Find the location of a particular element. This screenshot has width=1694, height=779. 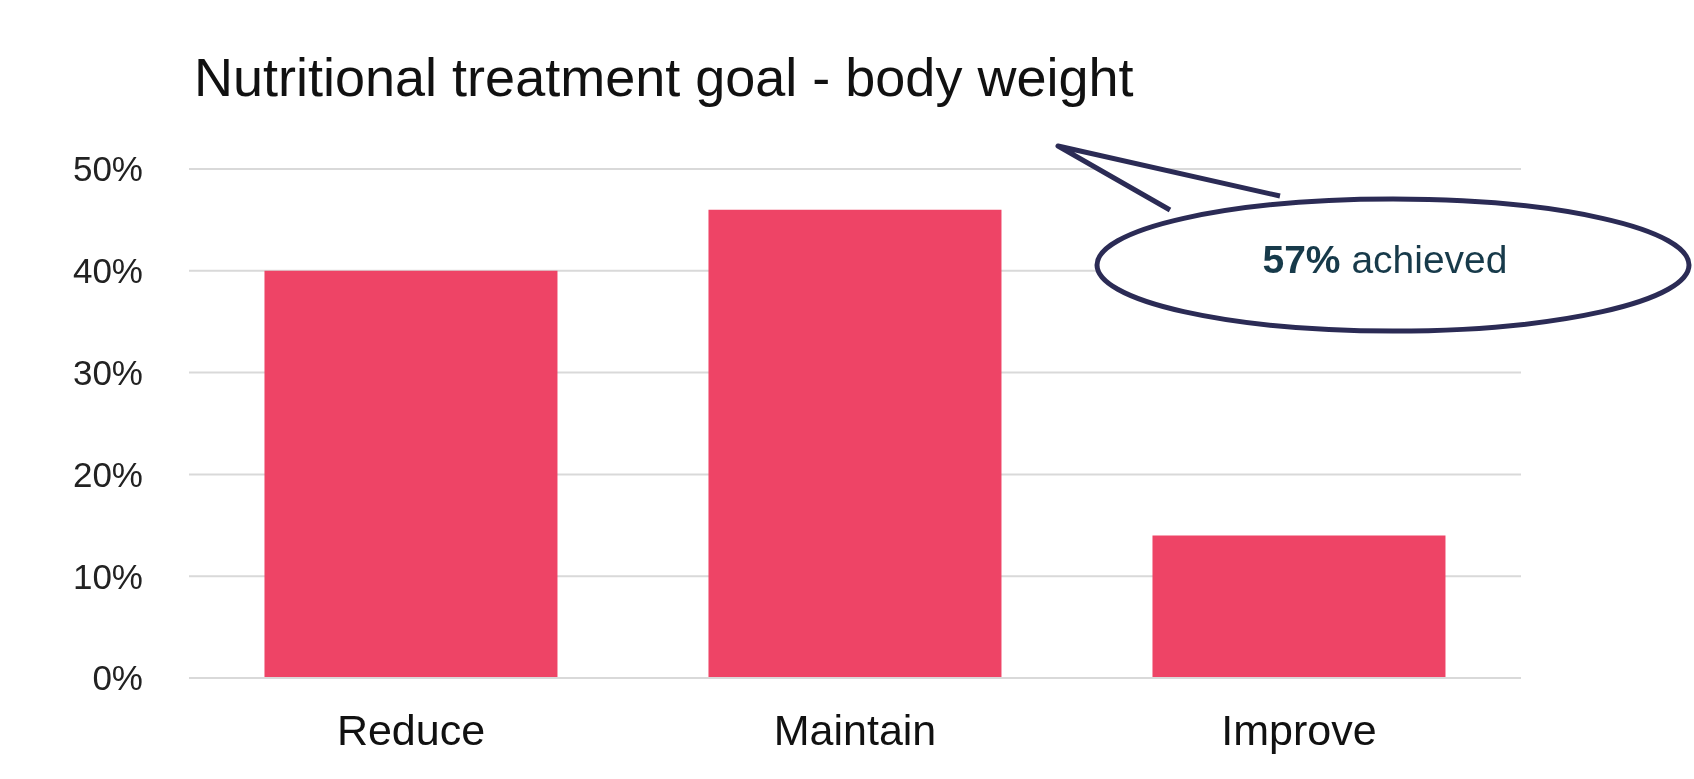

y-tick-label: 40% is located at coordinates (107, 271).